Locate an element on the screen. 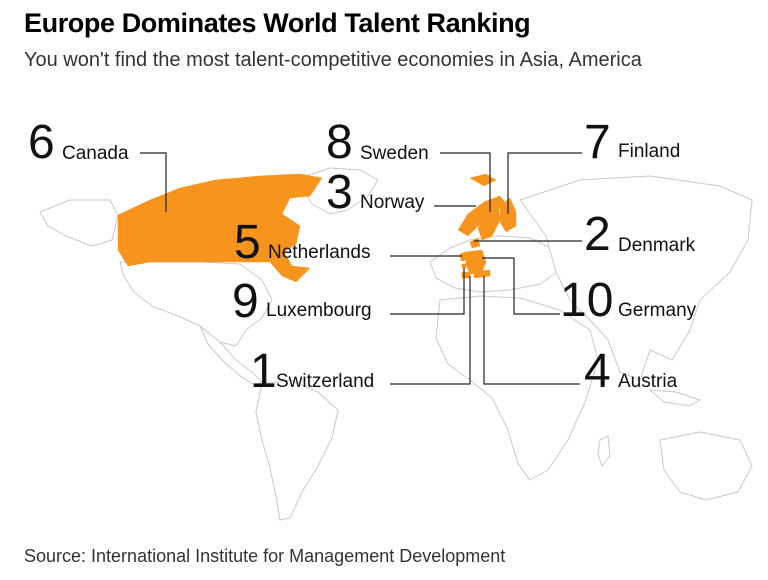 Image resolution: width=768 pixels, height=580 pixels. label-austria: 4 Austria is located at coordinates (631, 371).